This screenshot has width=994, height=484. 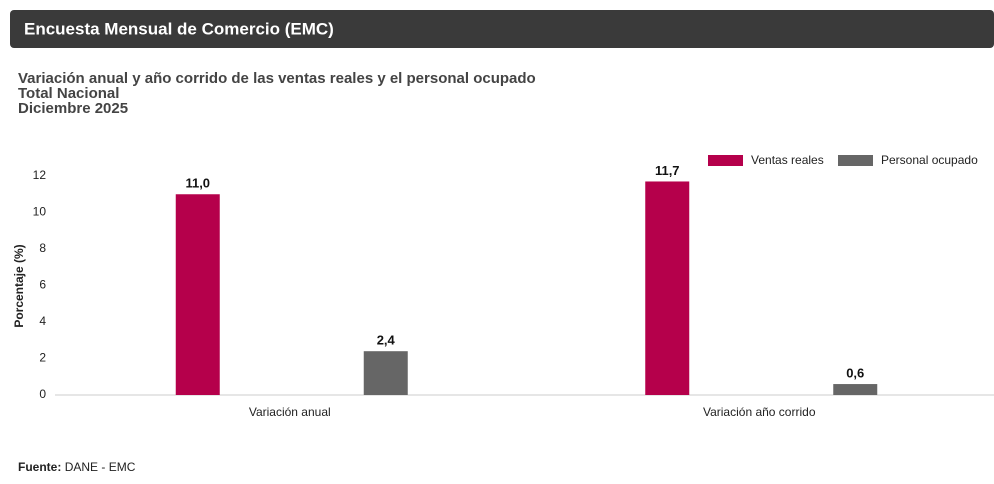 What do you see at coordinates (39, 467) in the screenshot?
I see `footer-label: Fuente:` at bounding box center [39, 467].